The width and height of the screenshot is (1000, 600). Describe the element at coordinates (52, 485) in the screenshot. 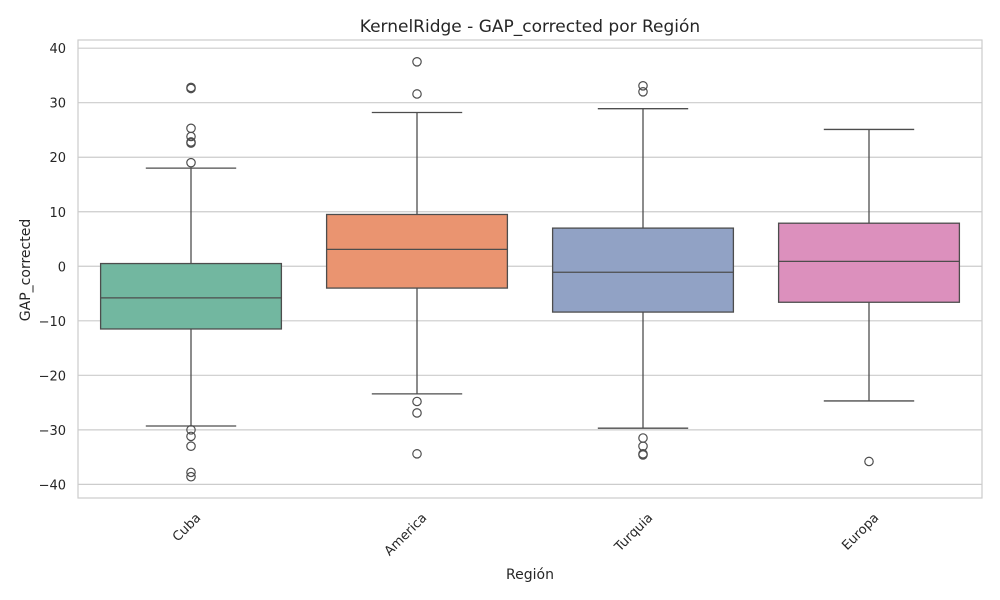

I see `y-tick-label: −40` at that location.